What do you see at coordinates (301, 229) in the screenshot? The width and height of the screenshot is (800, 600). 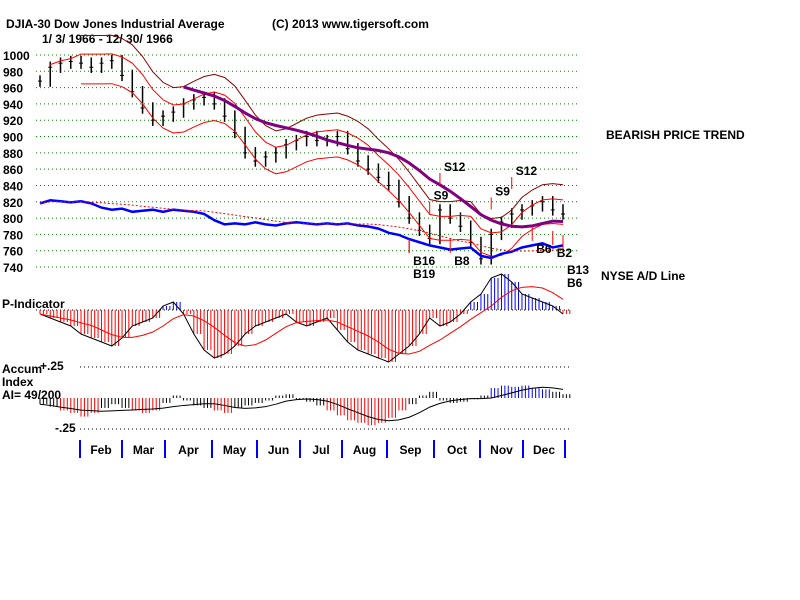 I see `ad-line` at bounding box center [301, 229].